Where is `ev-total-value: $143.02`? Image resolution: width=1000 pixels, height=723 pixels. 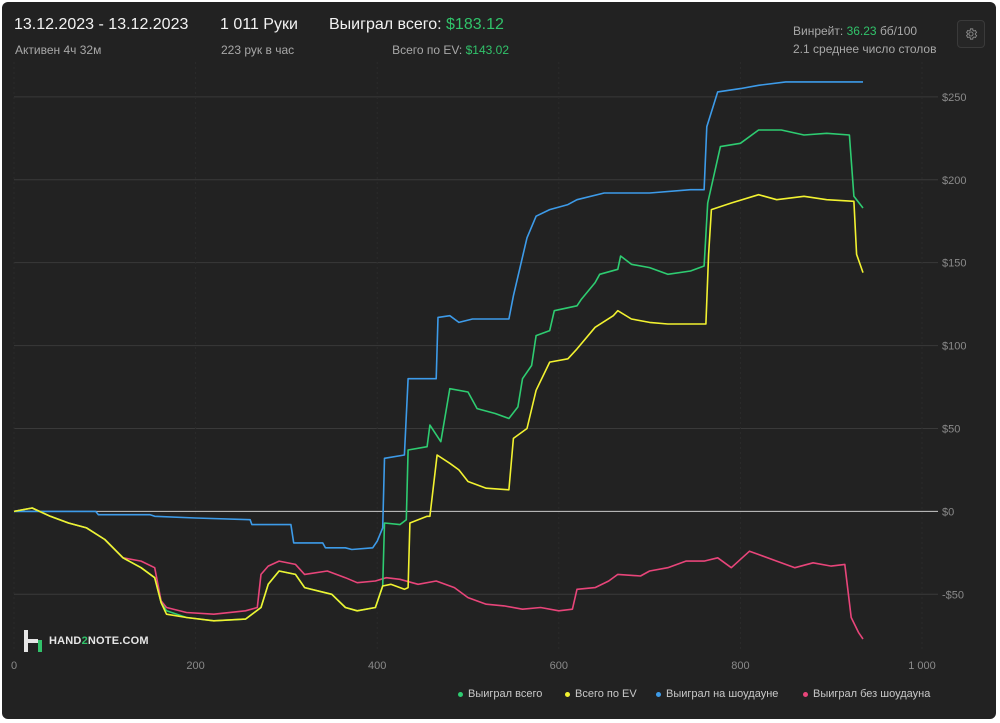
ev-total-value: $143.02 is located at coordinates (487, 50).